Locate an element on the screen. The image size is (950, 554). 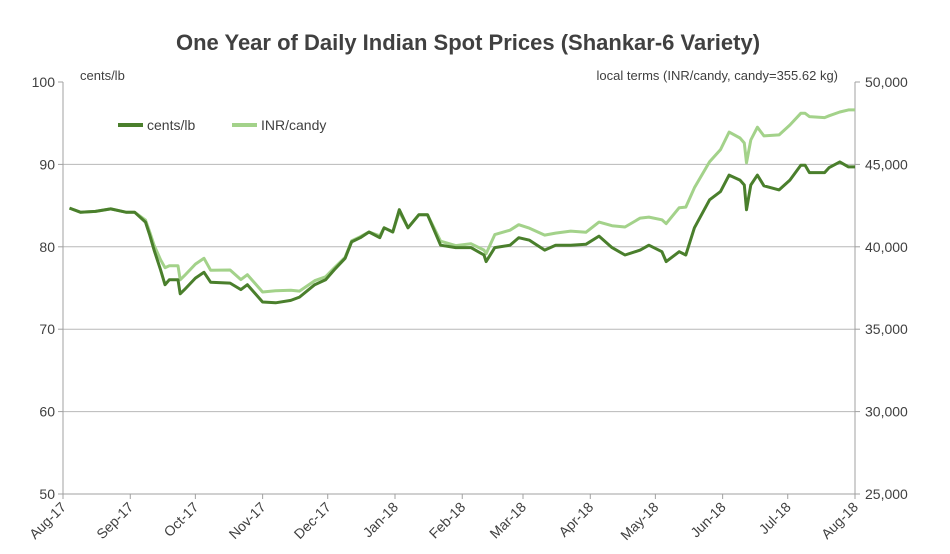
x-tick-label: Nov-17 is located at coordinates (247, 520).